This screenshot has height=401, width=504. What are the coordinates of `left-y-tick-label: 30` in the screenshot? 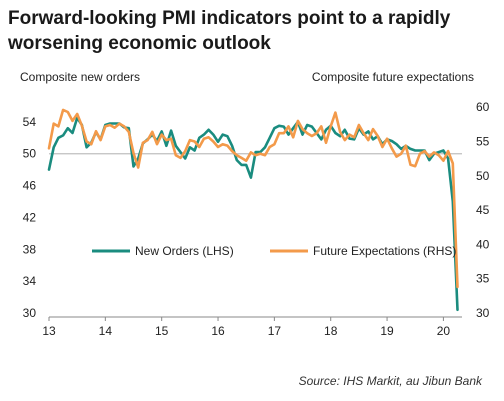 It's located at (30, 313).